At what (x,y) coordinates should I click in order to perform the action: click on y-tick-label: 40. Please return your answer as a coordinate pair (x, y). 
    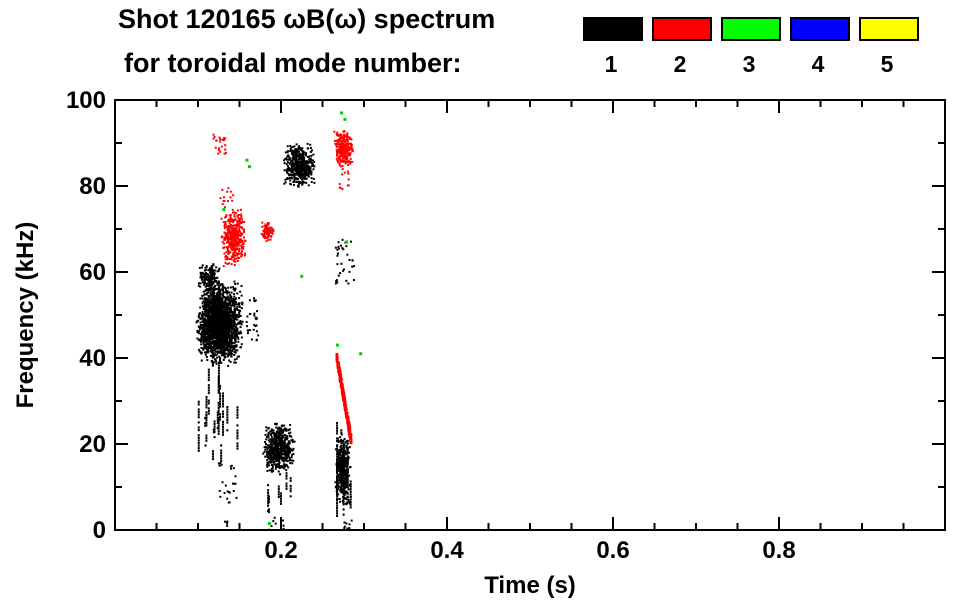
    Looking at the image, I should click on (92, 358).